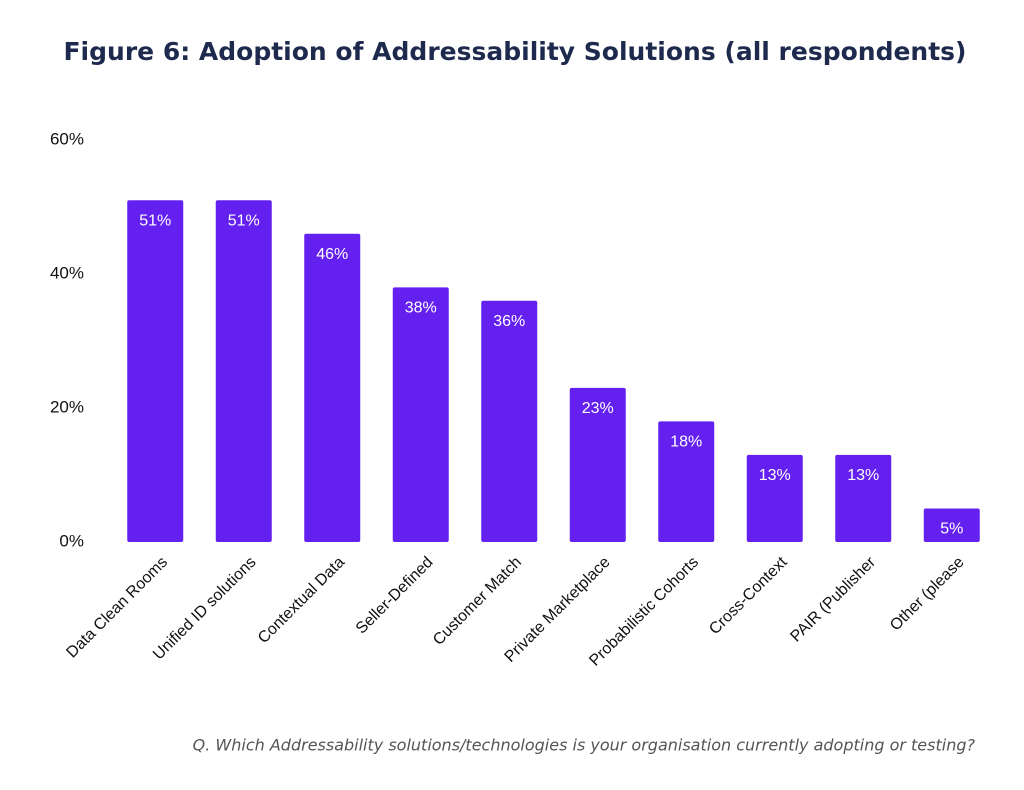  What do you see at coordinates (951, 529) in the screenshot?
I see `value-label: 5%` at bounding box center [951, 529].